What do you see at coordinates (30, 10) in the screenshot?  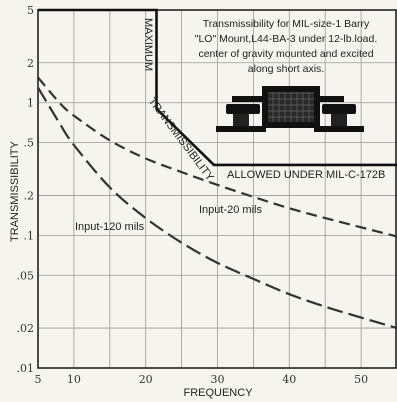 I see `y-tick-label: 5` at bounding box center [30, 10].